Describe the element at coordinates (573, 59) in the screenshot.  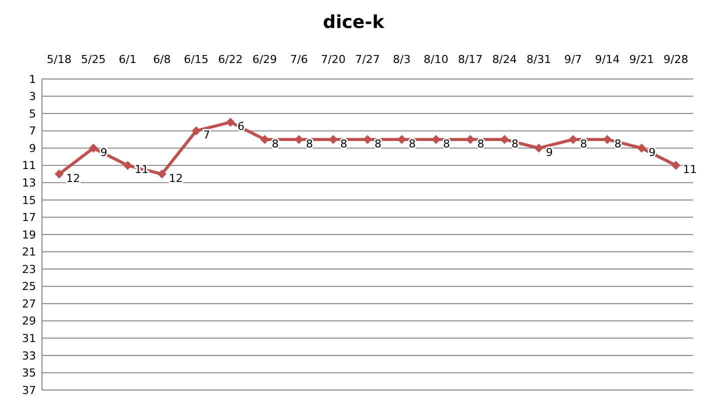
I see `x-tick-label: 9/7` at that location.